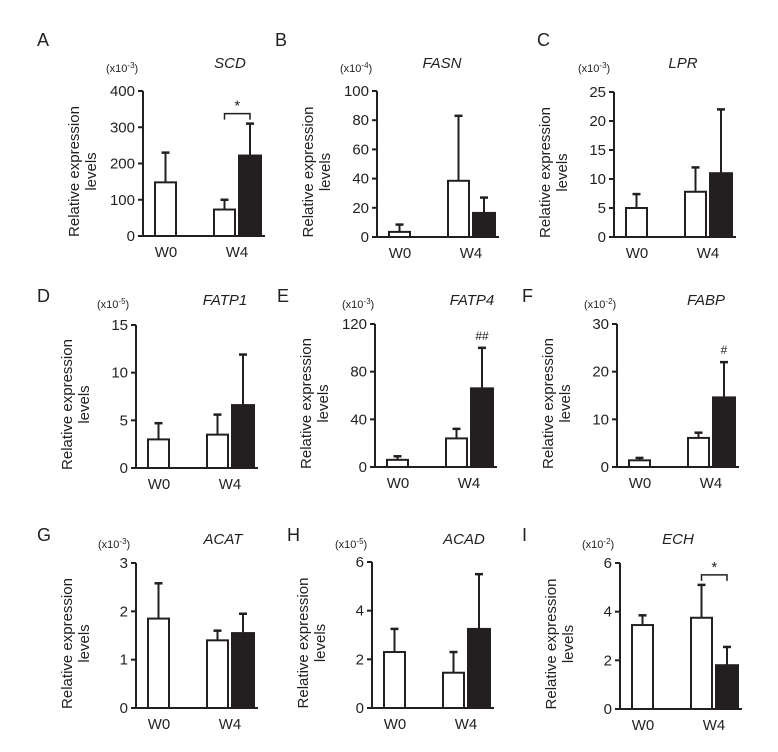  What do you see at coordinates (597, 121) in the screenshot?
I see `panel-c-ytick-label: 20` at bounding box center [597, 121].